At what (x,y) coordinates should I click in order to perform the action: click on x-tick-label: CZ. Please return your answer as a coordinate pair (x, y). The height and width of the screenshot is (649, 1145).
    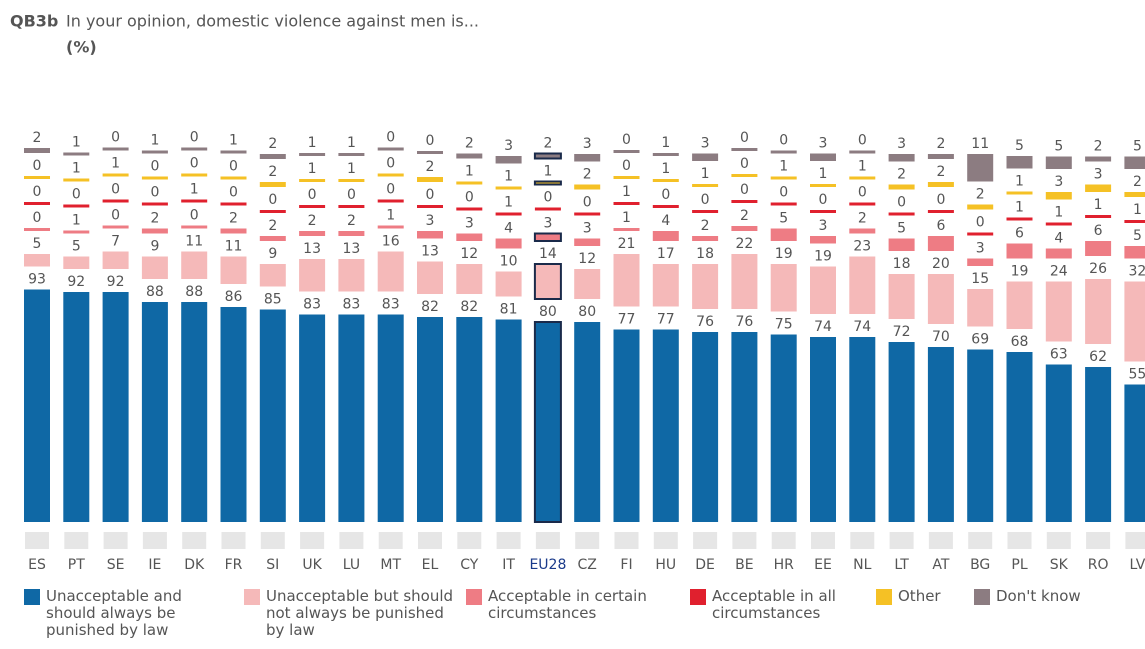
    Looking at the image, I should click on (587, 565).